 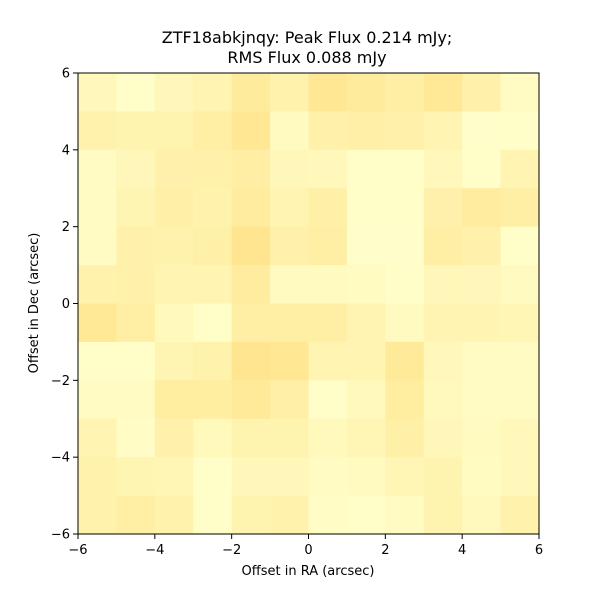 I want to click on x-tick-label: −6, so click(x=77, y=550).